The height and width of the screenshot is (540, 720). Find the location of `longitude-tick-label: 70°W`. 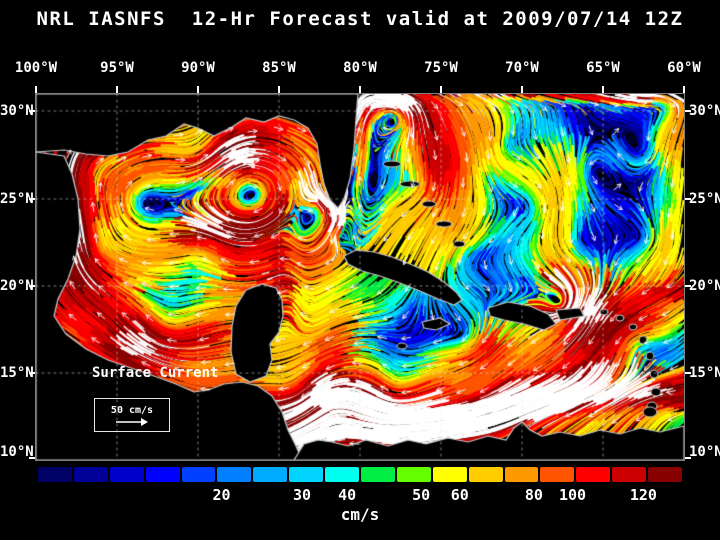

longitude-tick-label: 70°W is located at coordinates (522, 68).